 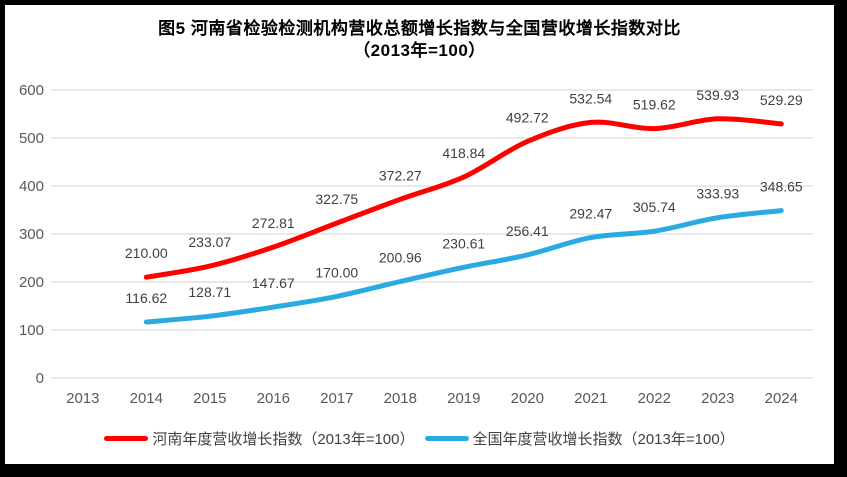 I want to click on svg-text: 529.29, so click(x=781, y=100).